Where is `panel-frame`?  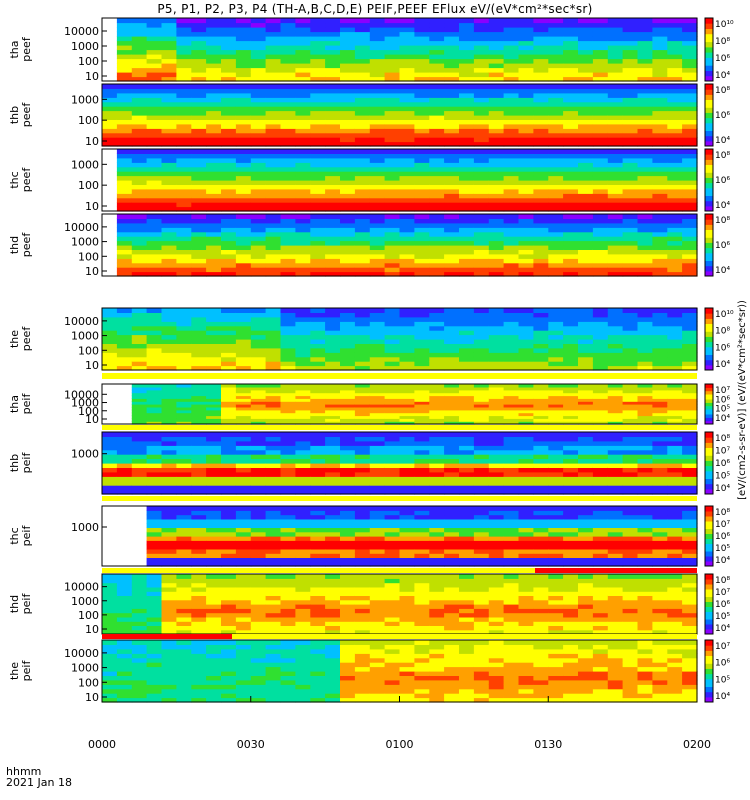 panel-frame is located at coordinates (399, 115).